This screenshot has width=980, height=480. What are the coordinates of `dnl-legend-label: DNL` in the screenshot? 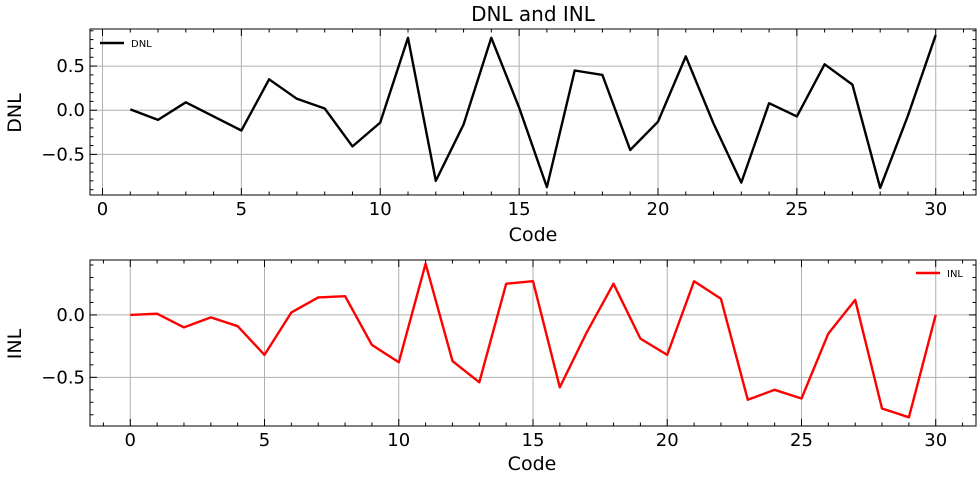 It's located at (141, 44).